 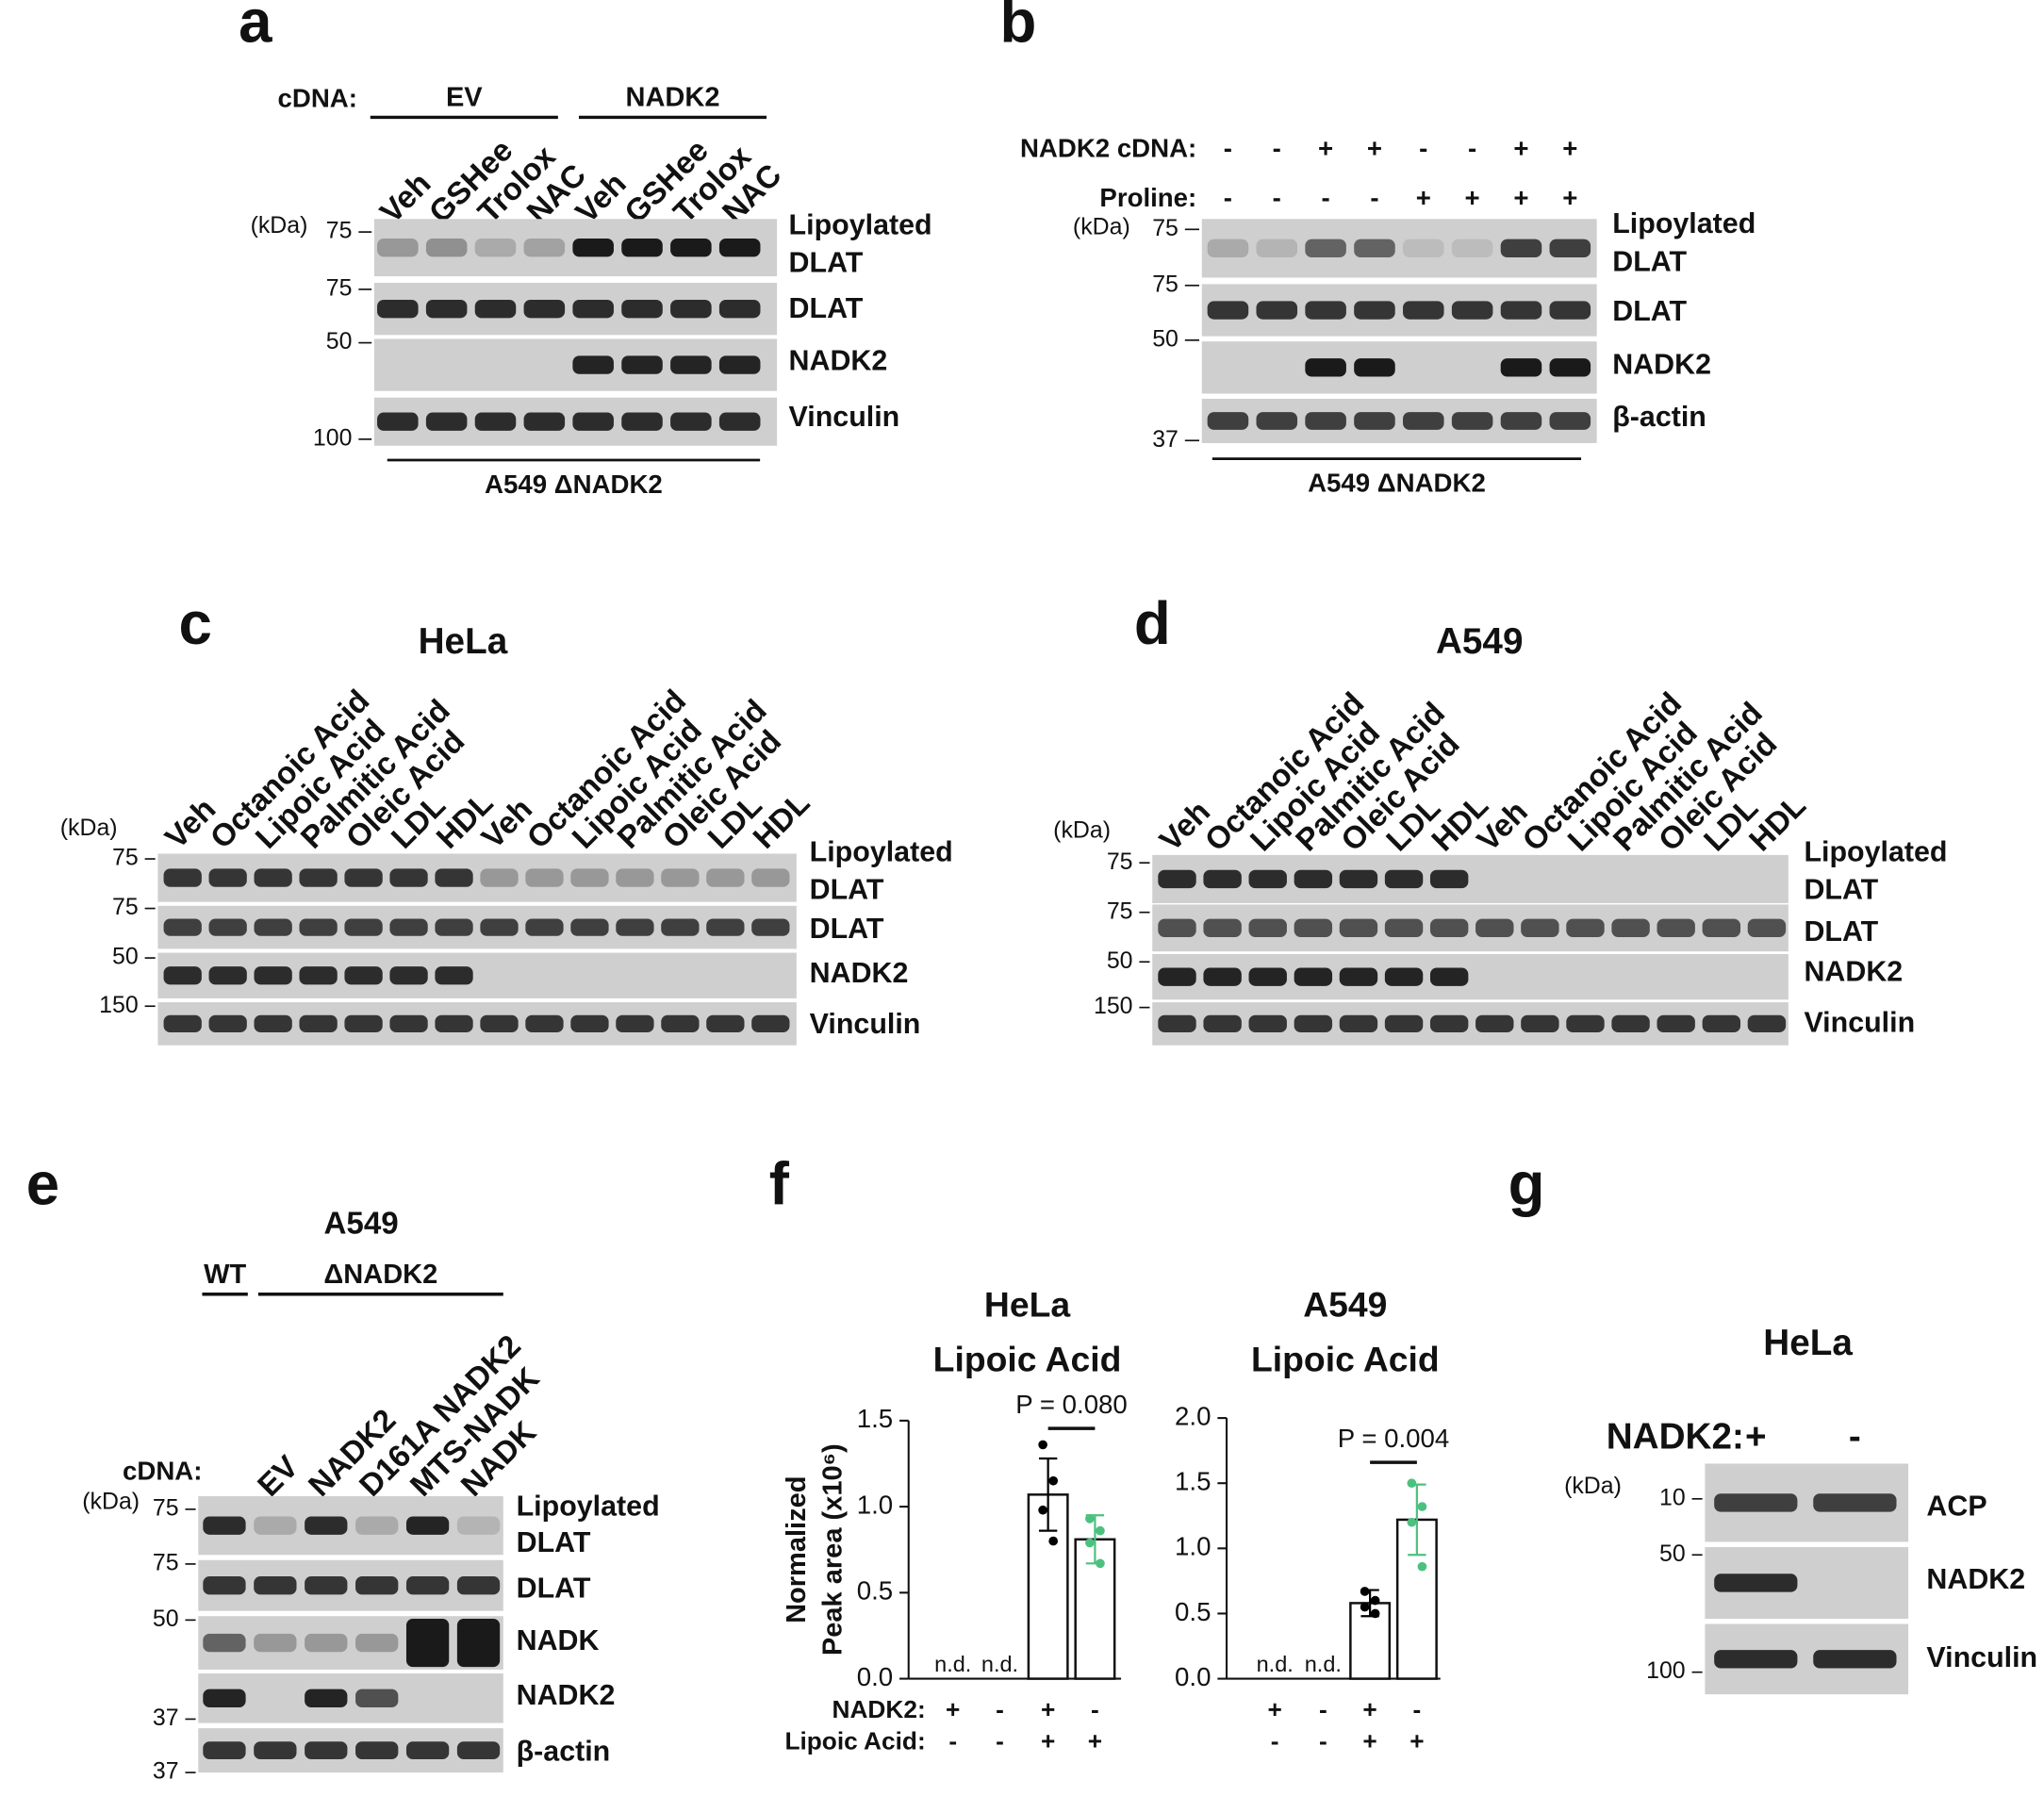 What do you see at coordinates (1018, 28) in the screenshot?
I see `panel-letter: b` at bounding box center [1018, 28].